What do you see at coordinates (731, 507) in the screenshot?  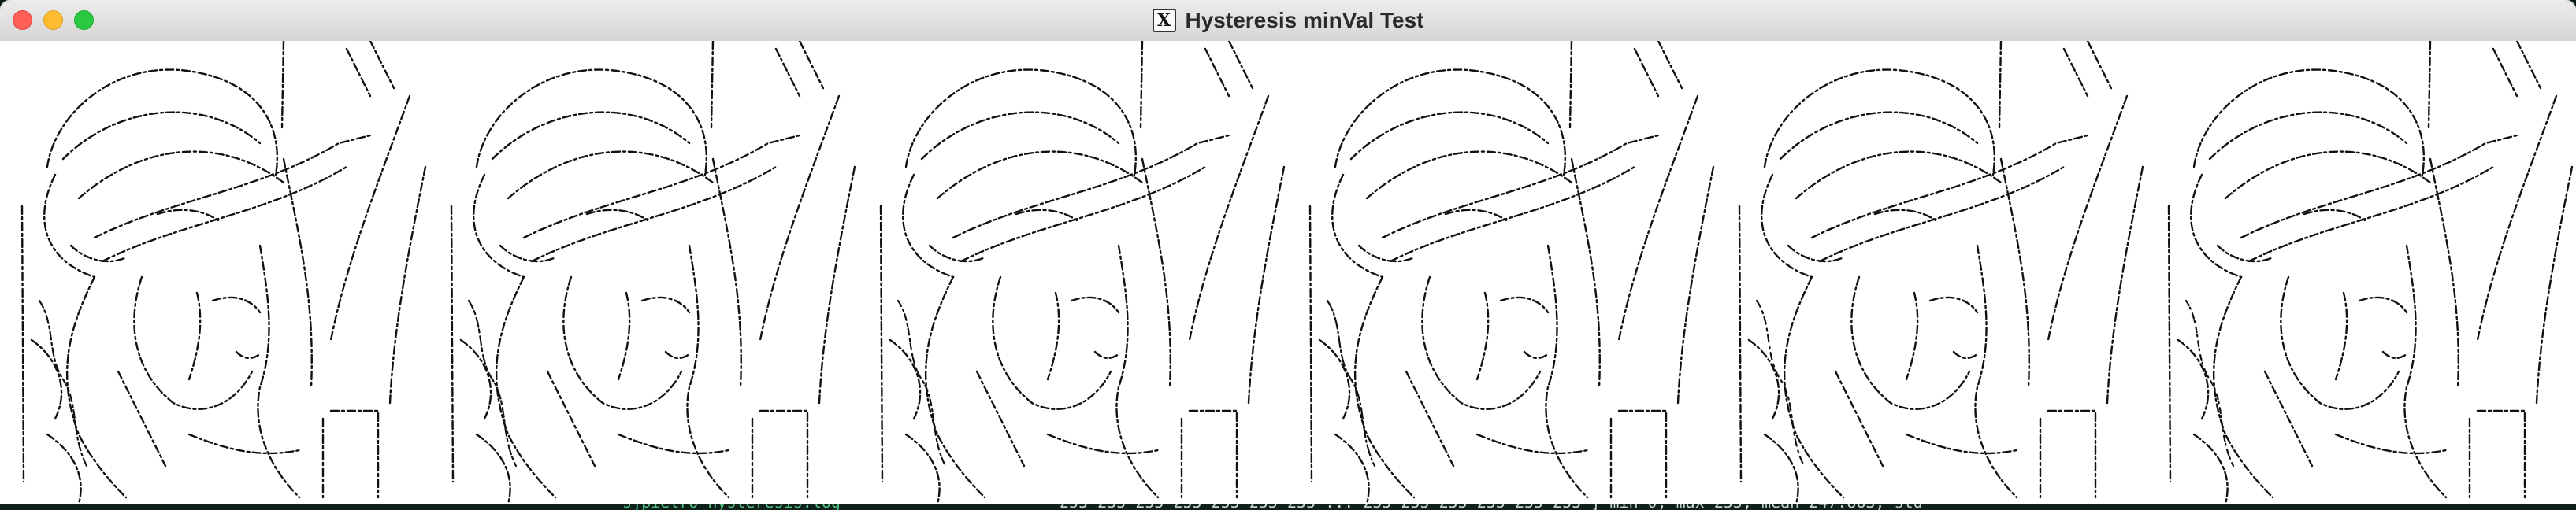 I see `terminal-log-name: sjpietro_hysteresis.log` at bounding box center [731, 507].